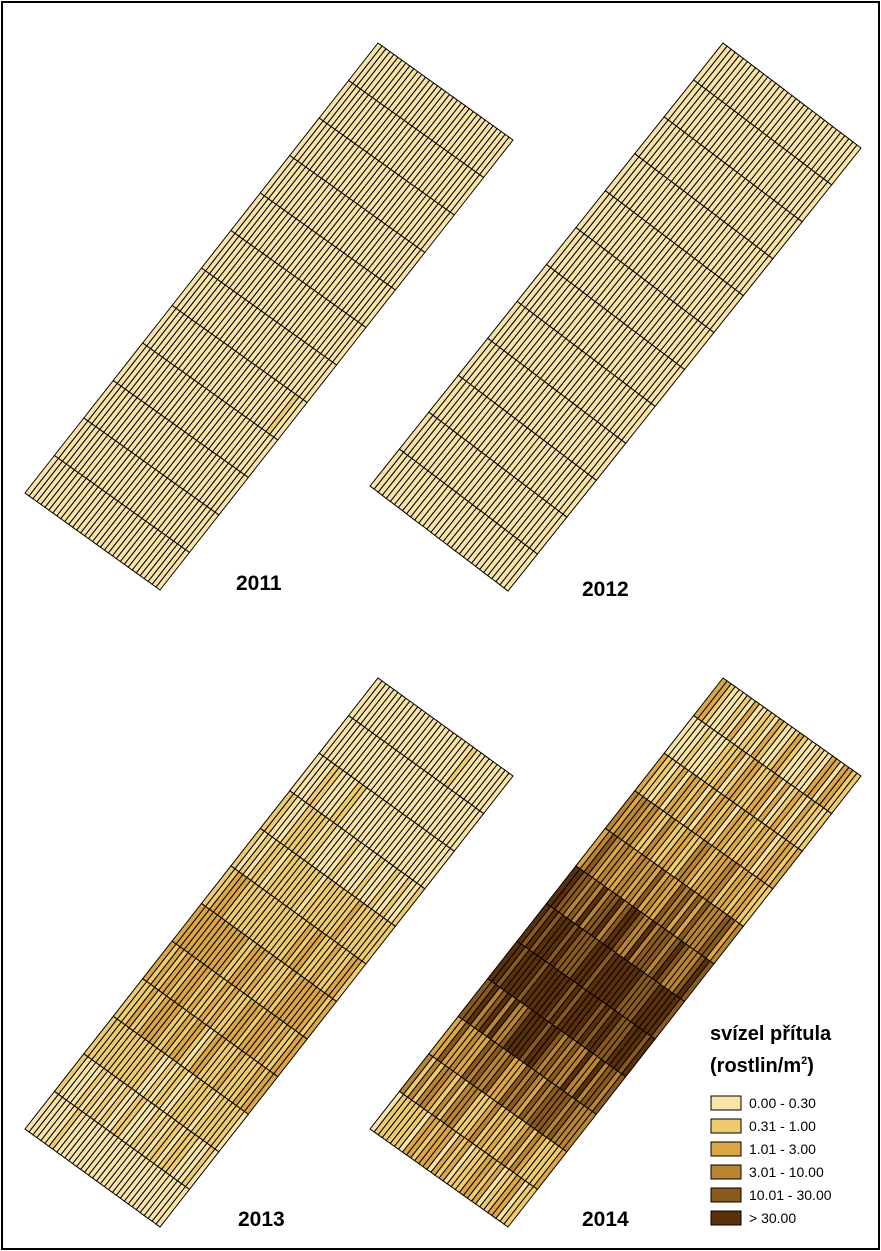 The image size is (881, 1251). I want to click on year-label-2013: 2013, so click(261, 1219).